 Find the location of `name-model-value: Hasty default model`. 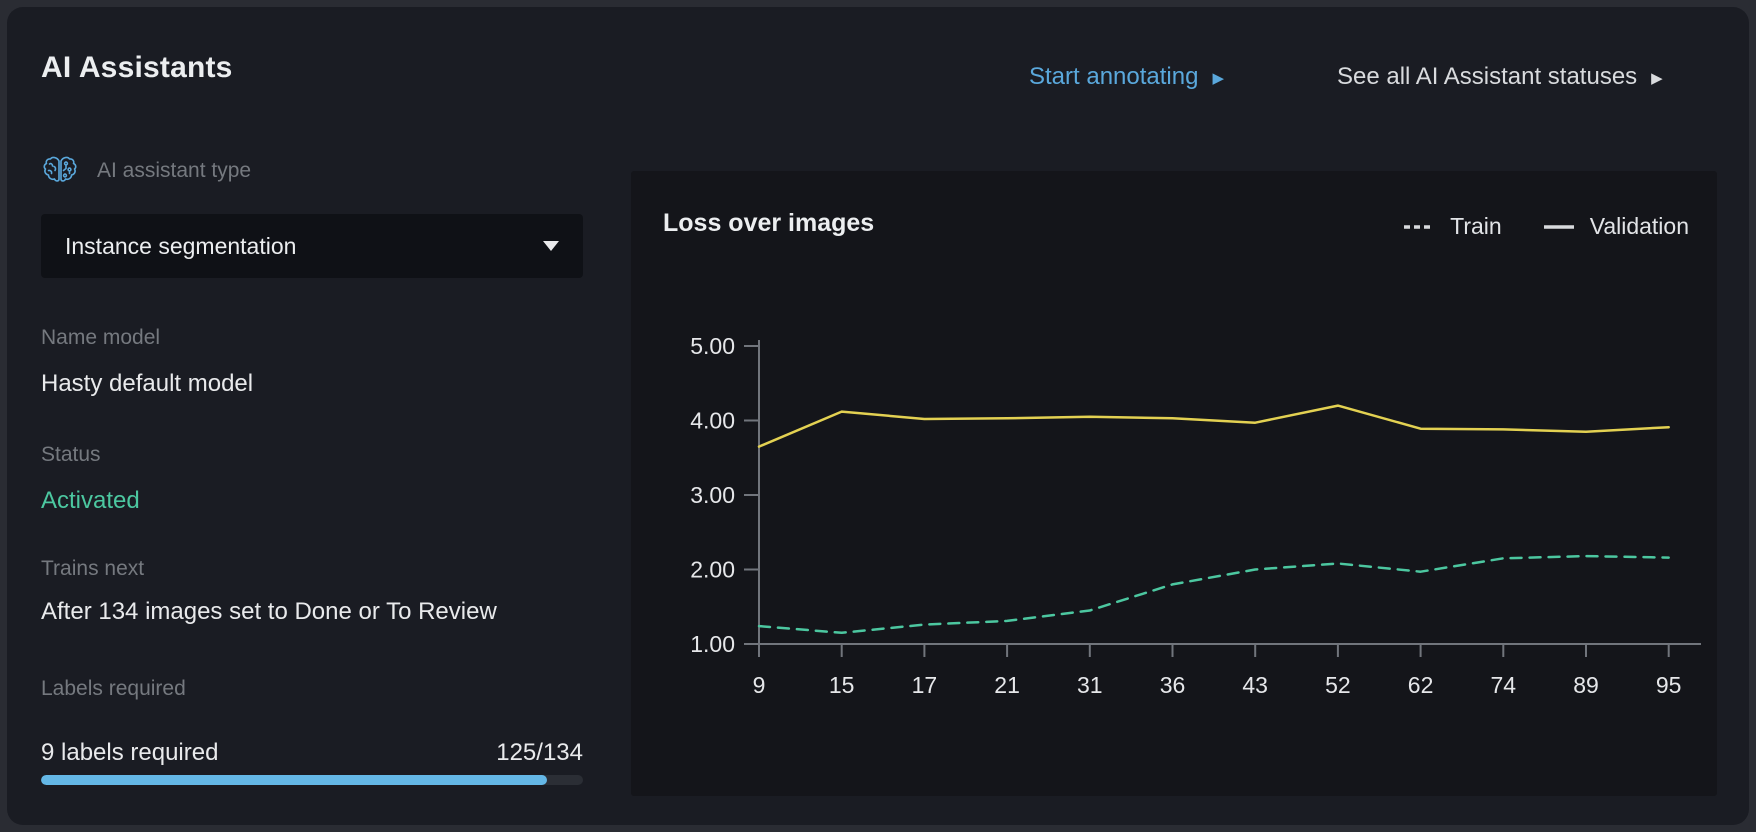

name-model-value: Hasty default model is located at coordinates (147, 383).